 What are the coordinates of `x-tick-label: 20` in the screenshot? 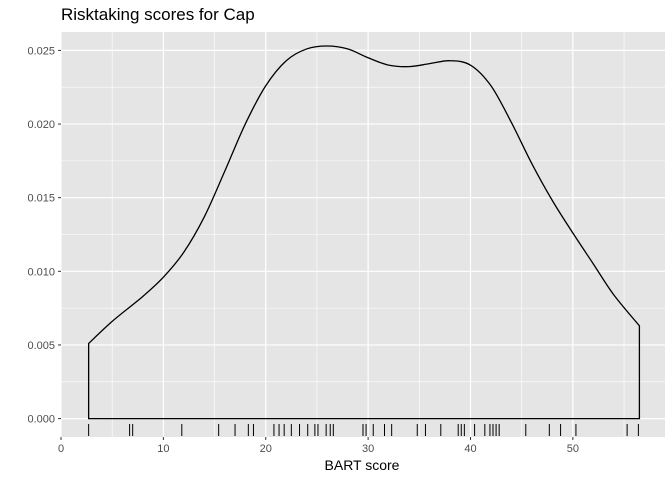 It's located at (266, 449).